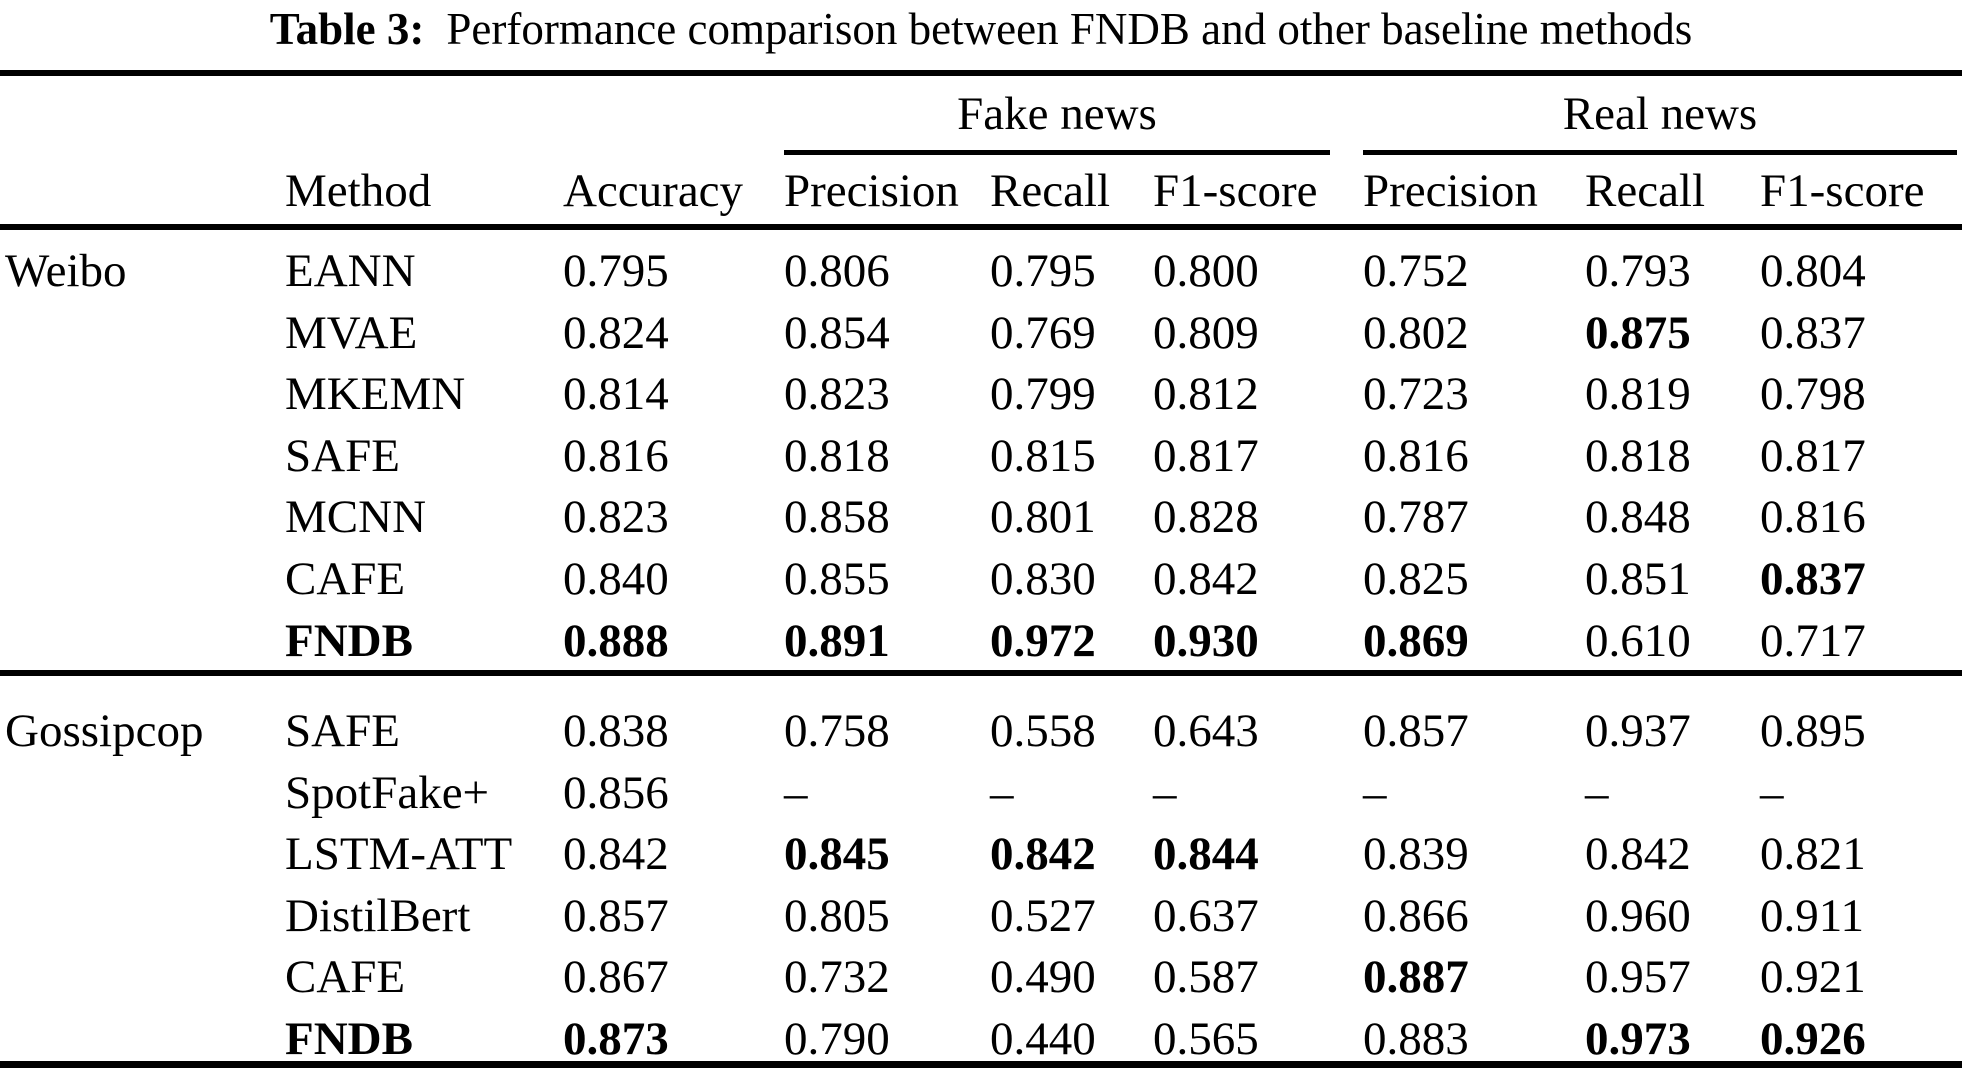 This screenshot has width=1962, height=1079. Describe the element at coordinates (1416, 271) in the screenshot. I see `metric-value: 0.752` at that location.